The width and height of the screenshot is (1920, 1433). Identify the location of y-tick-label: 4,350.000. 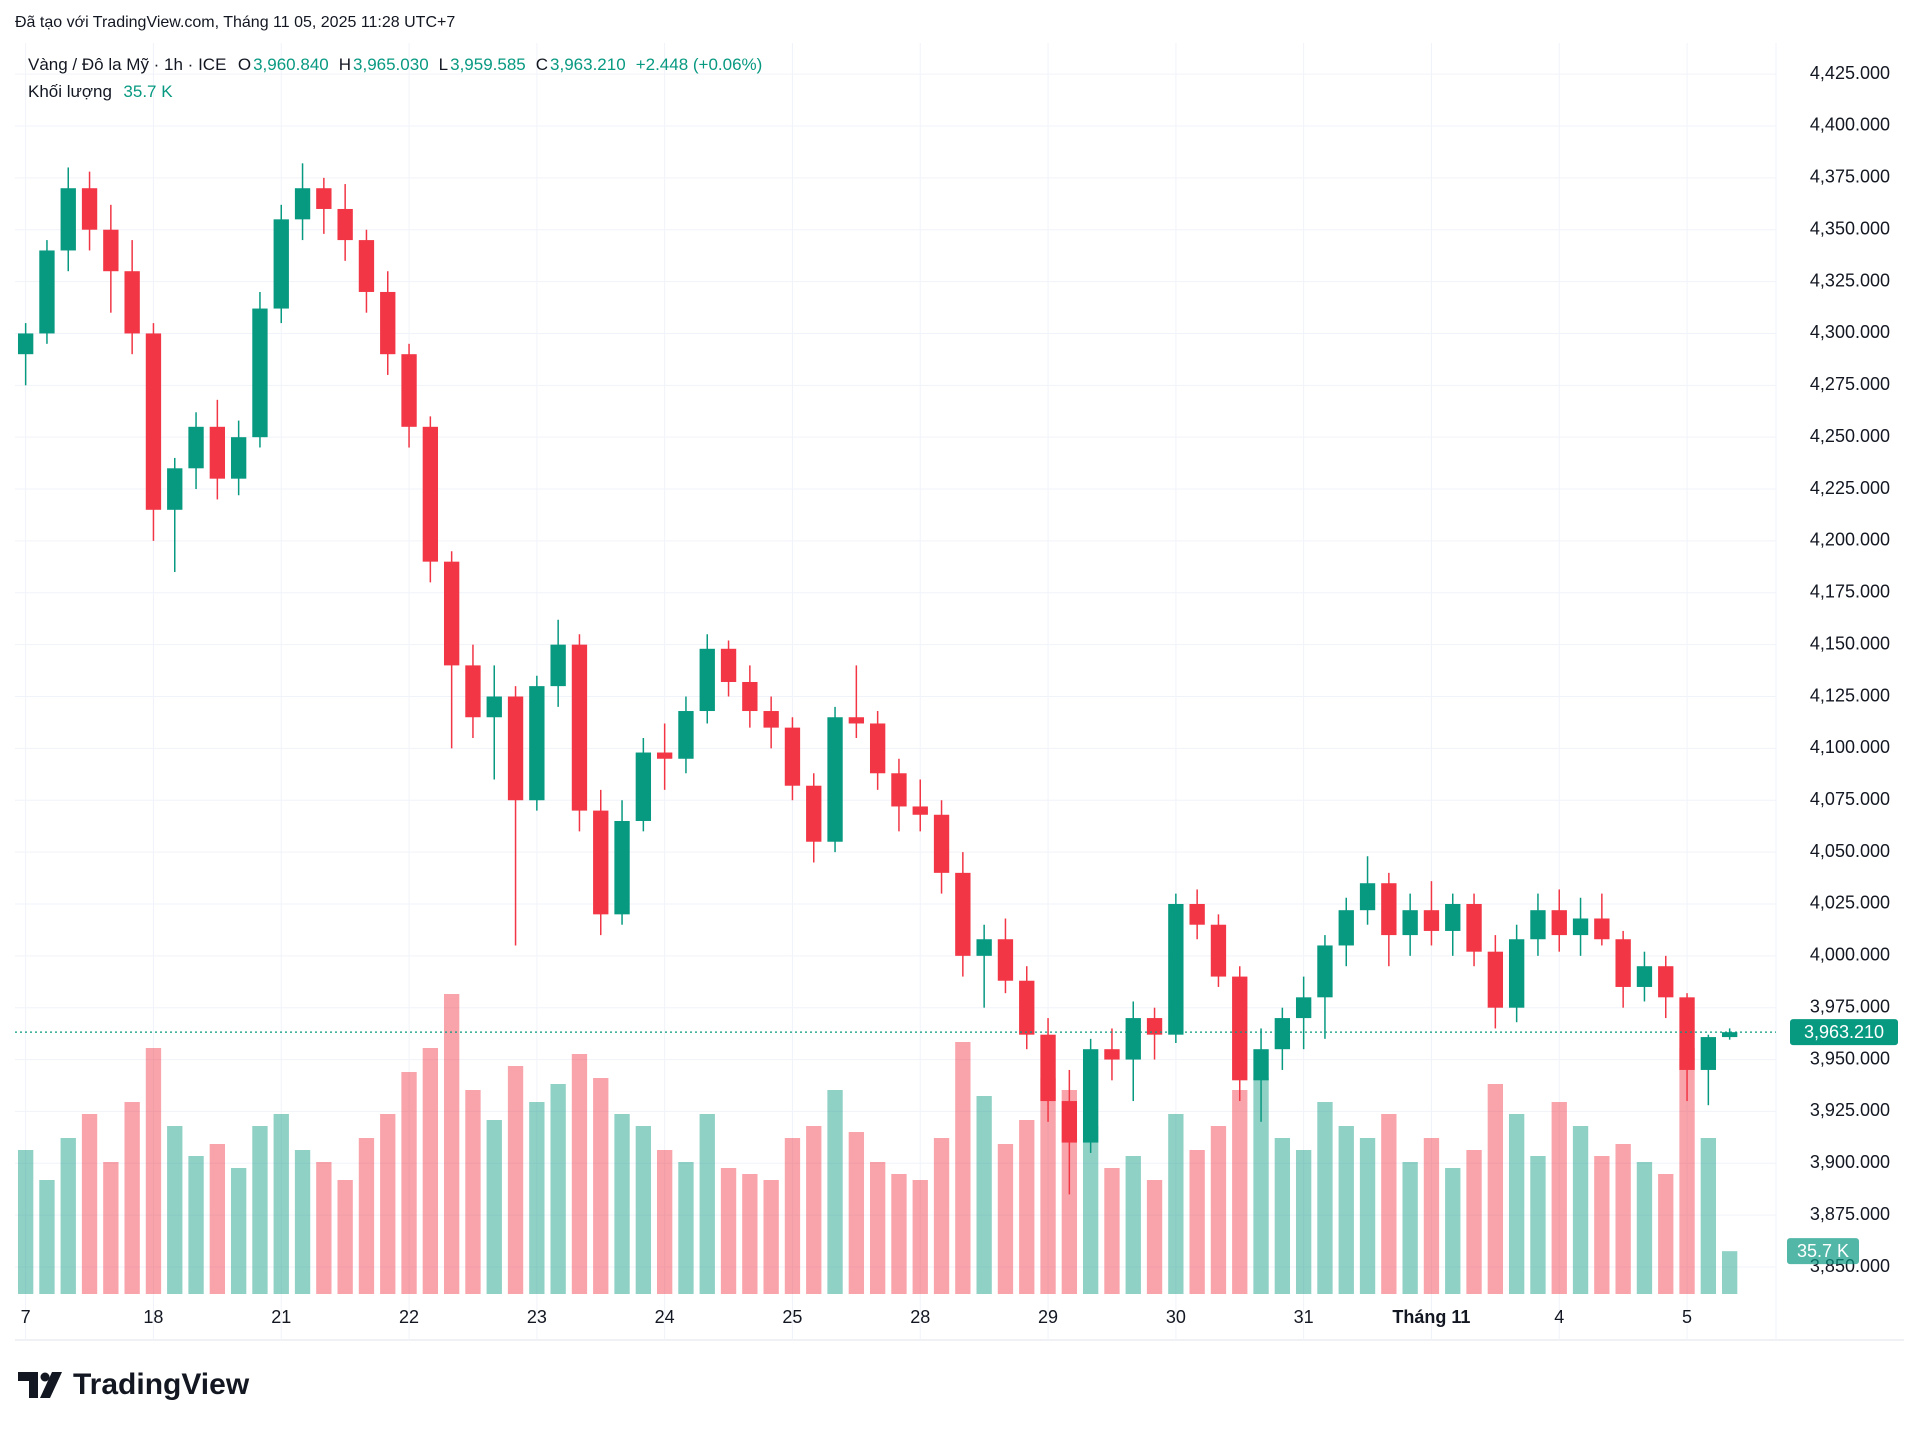
(1850, 228).